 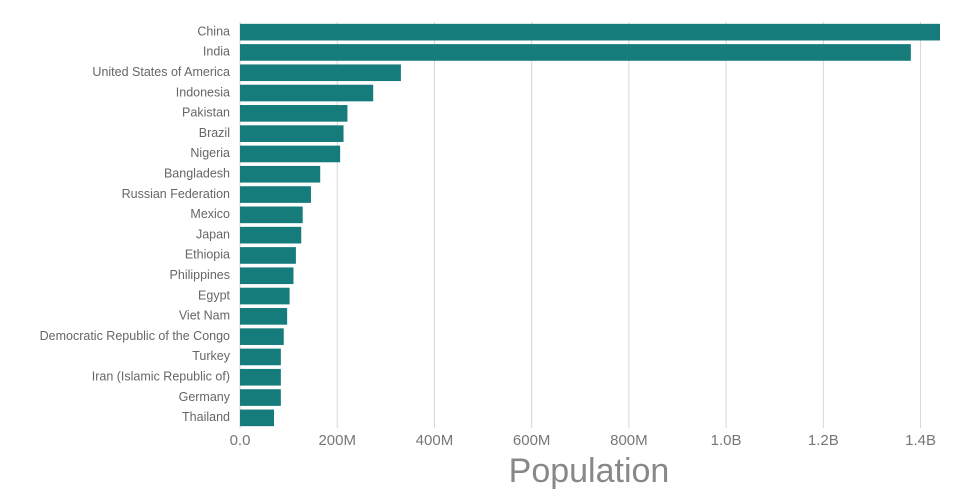 What do you see at coordinates (213, 31) in the screenshot?
I see `category-label: China` at bounding box center [213, 31].